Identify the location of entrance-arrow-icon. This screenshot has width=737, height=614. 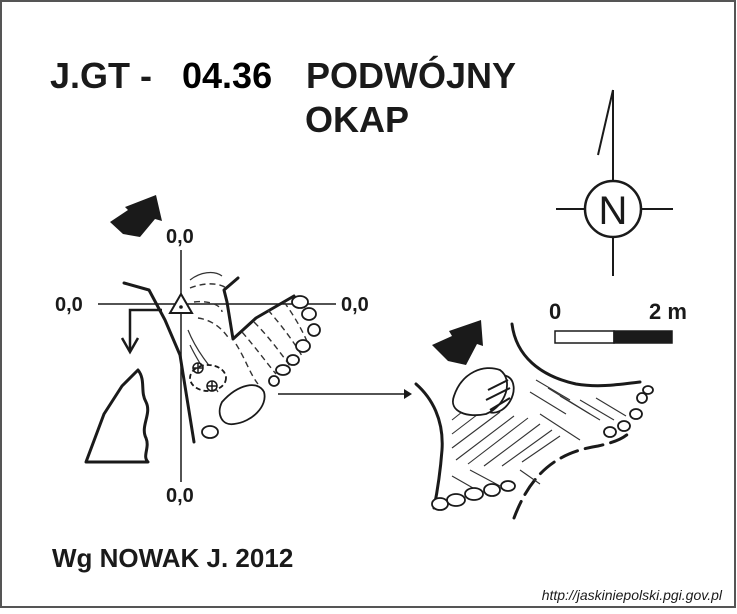
(136, 216).